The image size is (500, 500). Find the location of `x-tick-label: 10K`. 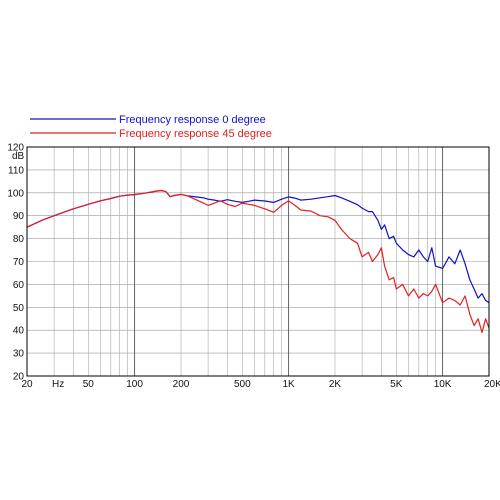

x-tick-label: 10K is located at coordinates (443, 384).